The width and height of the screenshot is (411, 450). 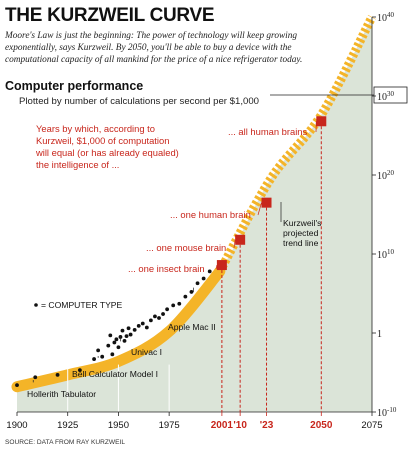 What do you see at coordinates (386, 254) in the screenshot?
I see `y-tick-label: 1010` at bounding box center [386, 254].